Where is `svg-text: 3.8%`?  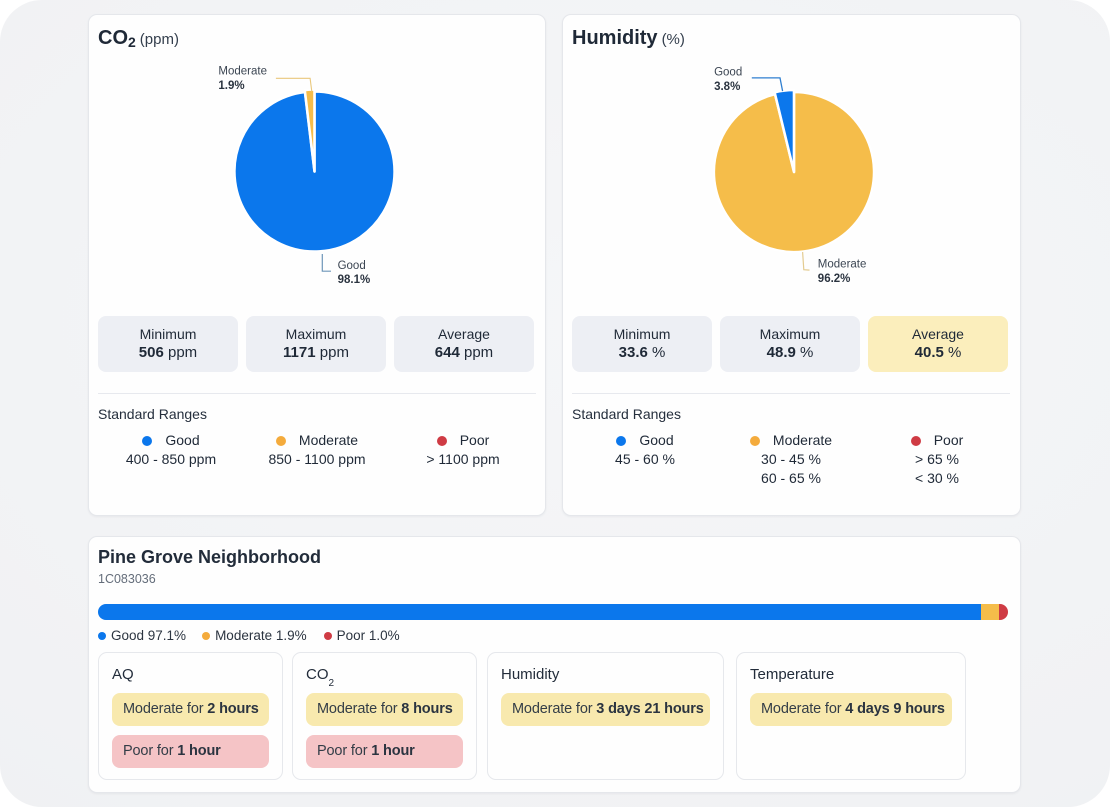
svg-text: 3.8% is located at coordinates (727, 87).